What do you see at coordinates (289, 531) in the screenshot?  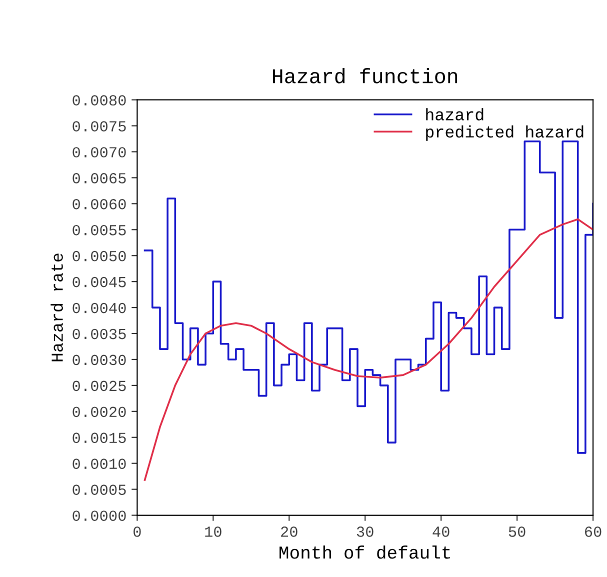 I see `x-tick-label: 20` at bounding box center [289, 531].